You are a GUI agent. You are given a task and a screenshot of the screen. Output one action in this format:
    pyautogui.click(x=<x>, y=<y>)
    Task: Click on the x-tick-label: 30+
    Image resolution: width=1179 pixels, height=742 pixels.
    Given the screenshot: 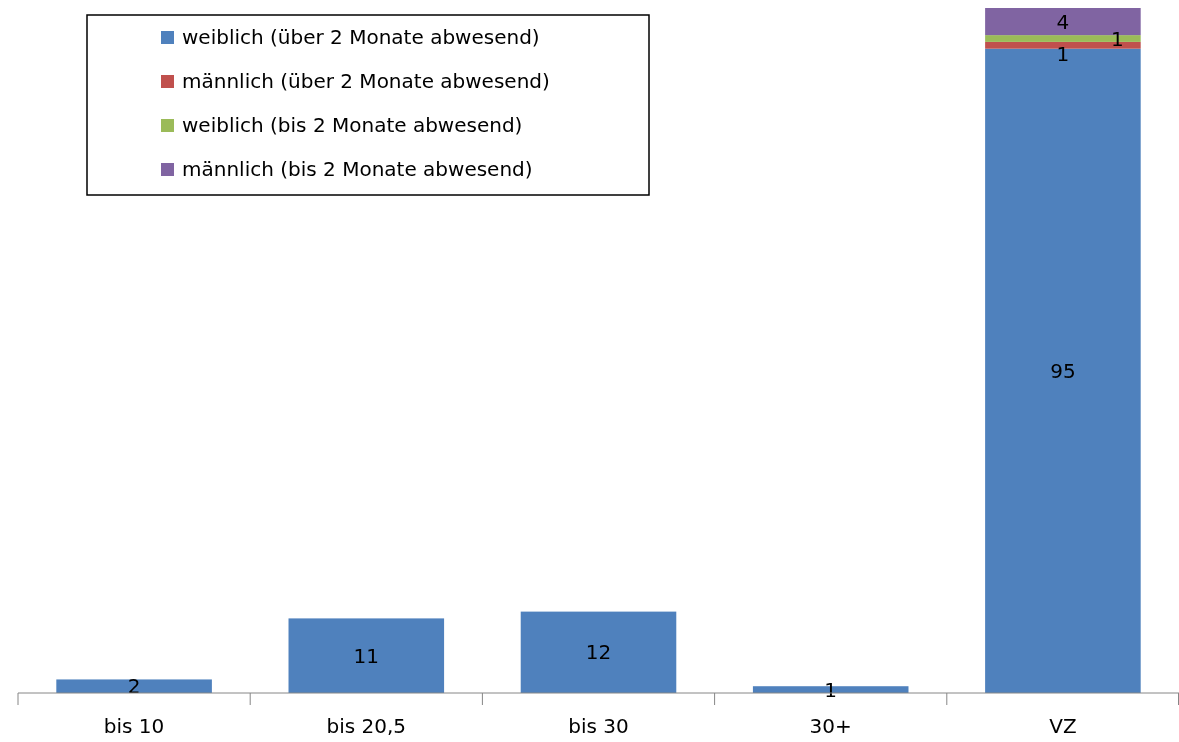 What is the action you would take?
    pyautogui.click(x=830, y=726)
    